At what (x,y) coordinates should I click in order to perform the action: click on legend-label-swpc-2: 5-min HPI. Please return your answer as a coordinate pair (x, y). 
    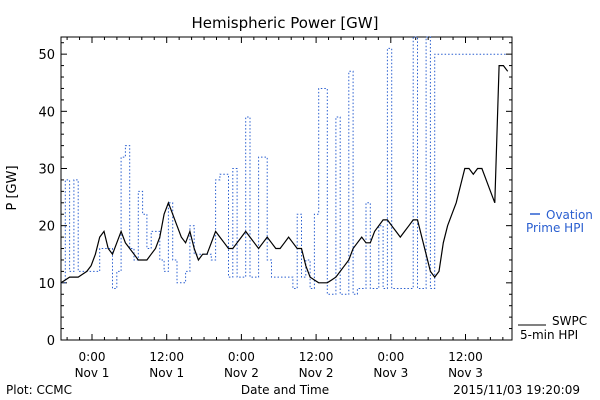
    Looking at the image, I should click on (549, 335).